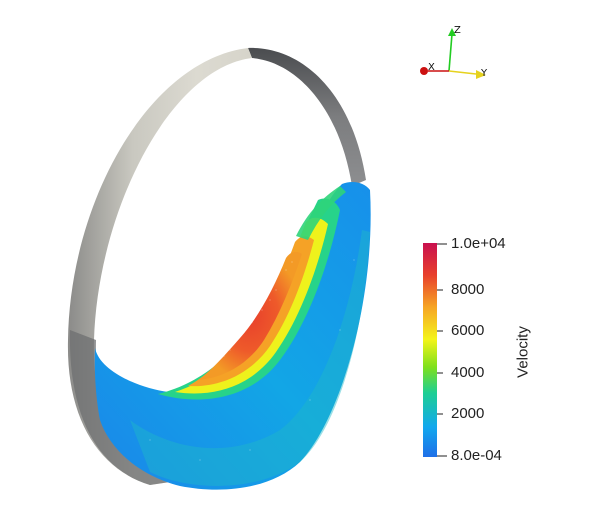  Describe the element at coordinates (250, 315) in the screenshot. I see `fluid-red-core` at that location.